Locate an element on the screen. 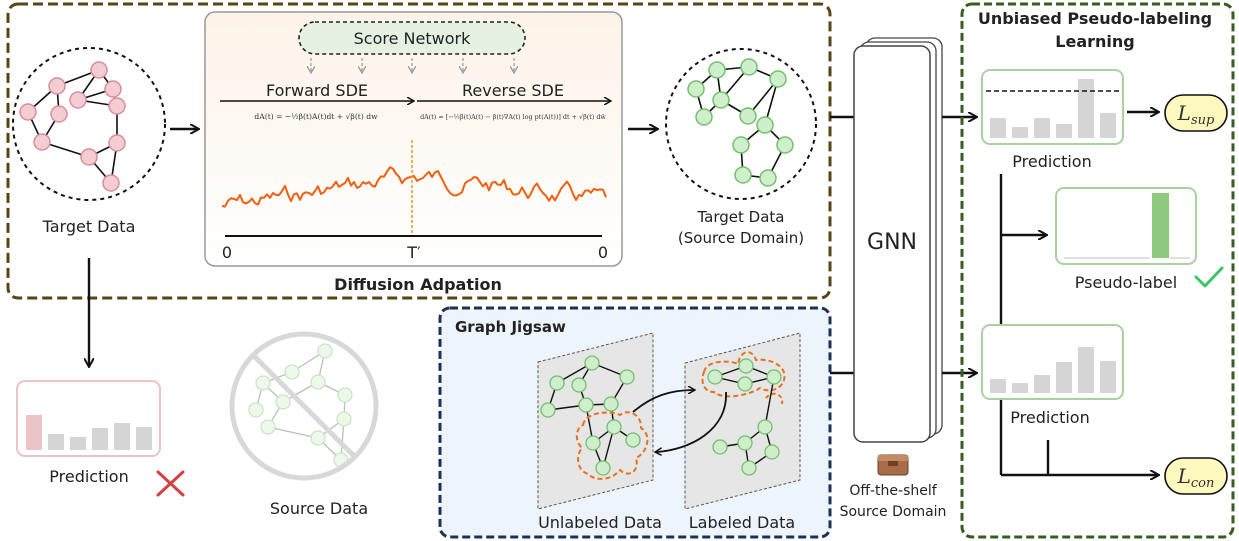  adapted-graph-nodes is located at coordinates (740, 122).